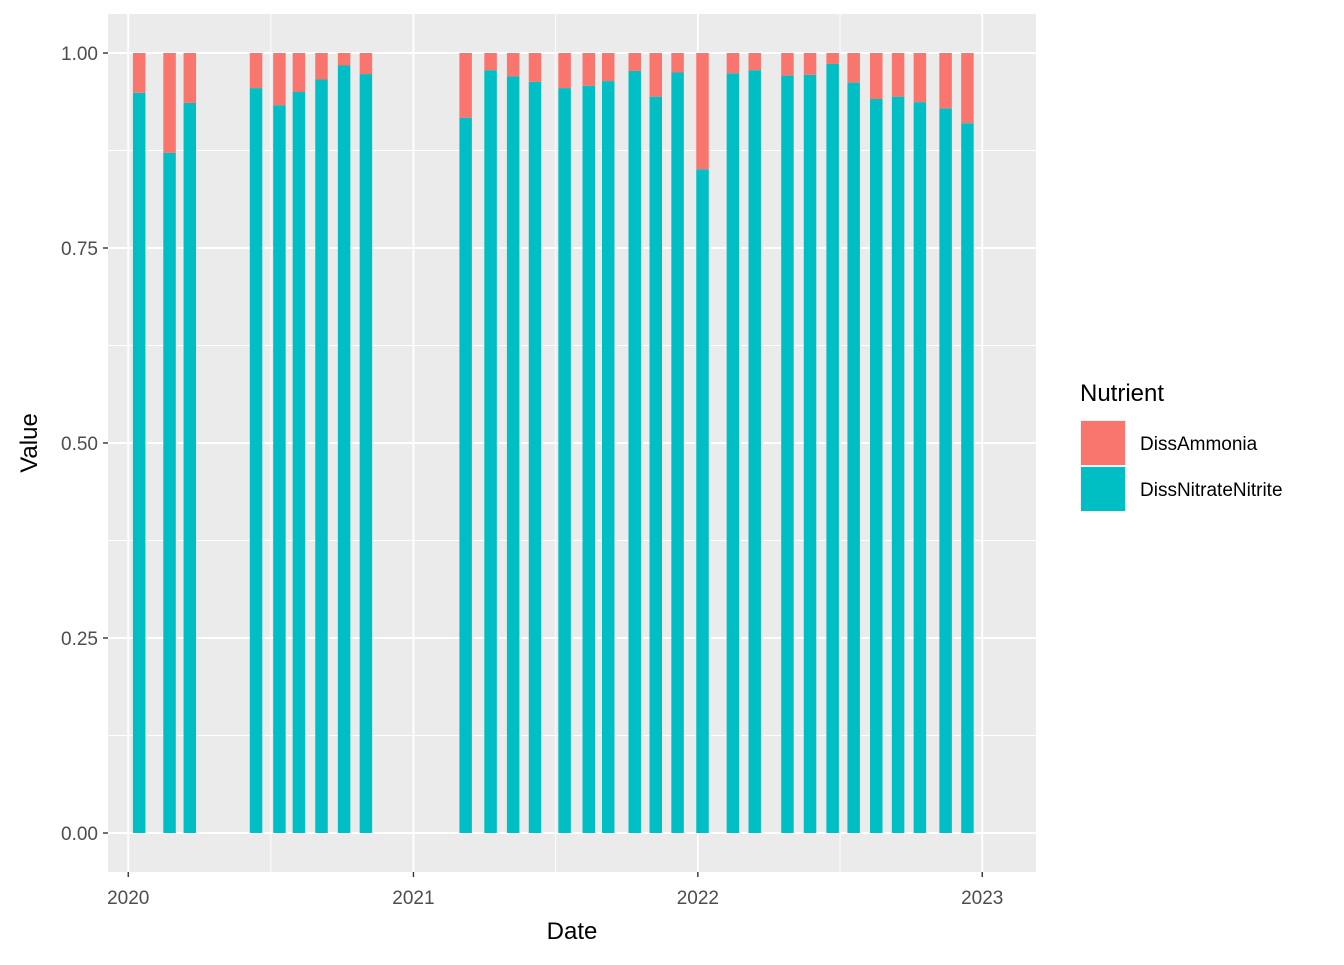  I want to click on y-axis-title: Value, so click(29, 443).